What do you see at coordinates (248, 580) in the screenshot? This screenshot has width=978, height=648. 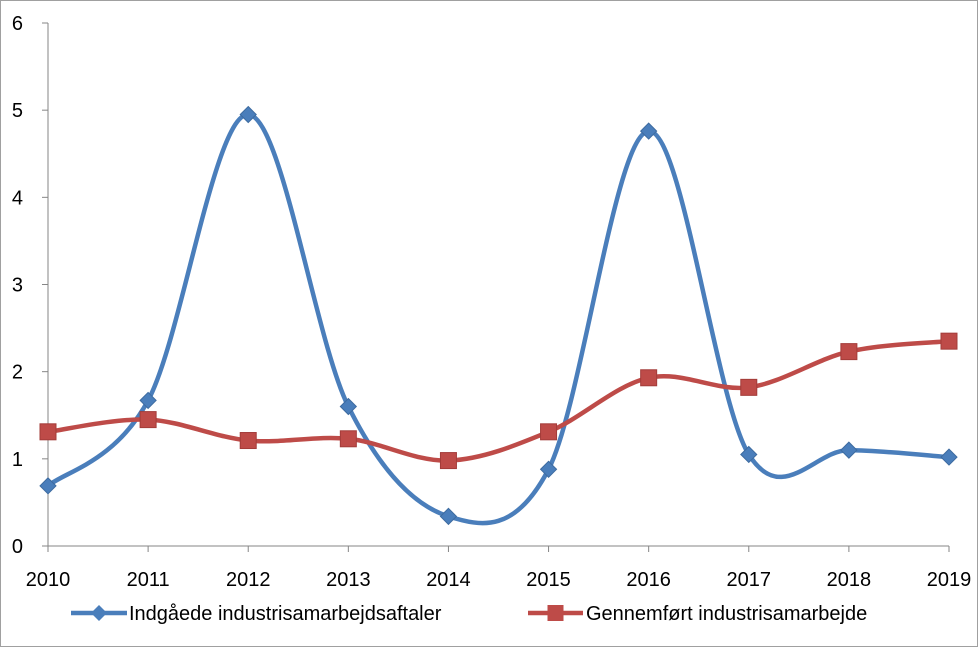 I see `x-tick-label: 2012` at bounding box center [248, 580].